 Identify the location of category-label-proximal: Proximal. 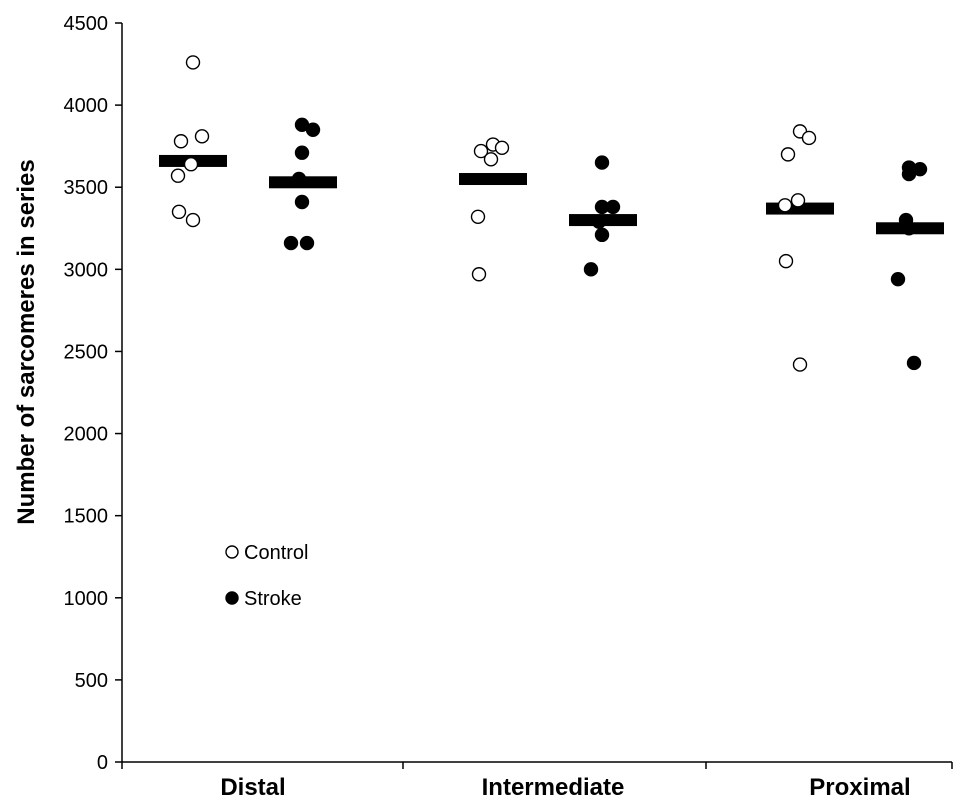
(859, 787).